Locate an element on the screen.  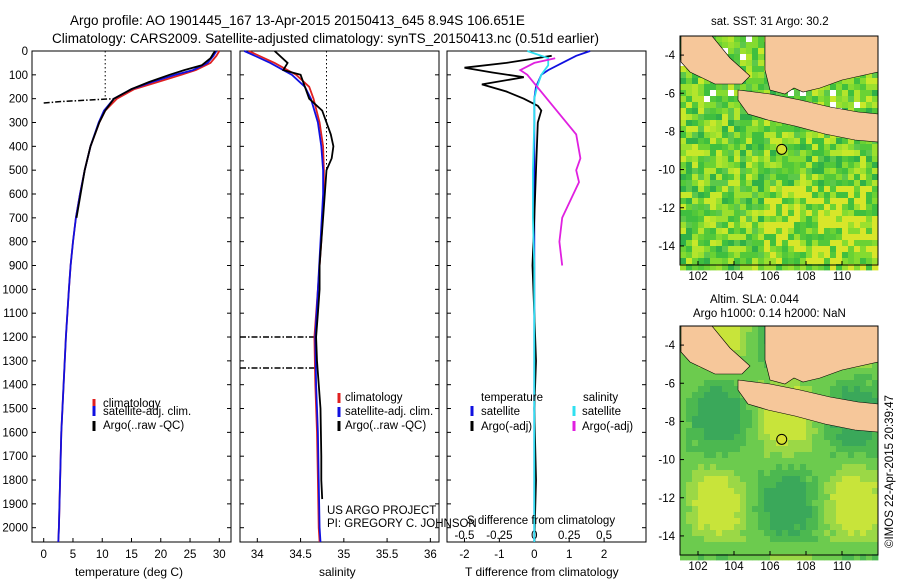
temperature-tick-label: 10 is located at coordinates (102, 555).